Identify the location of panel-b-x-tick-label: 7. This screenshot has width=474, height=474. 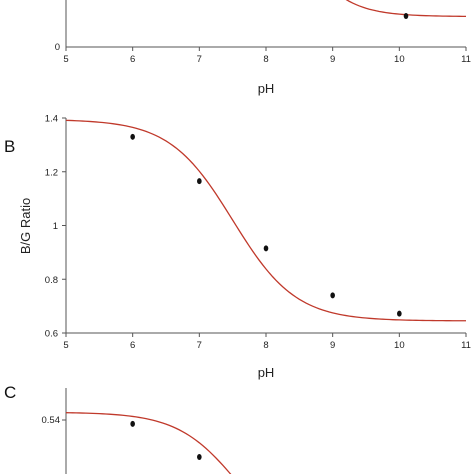
(199, 345).